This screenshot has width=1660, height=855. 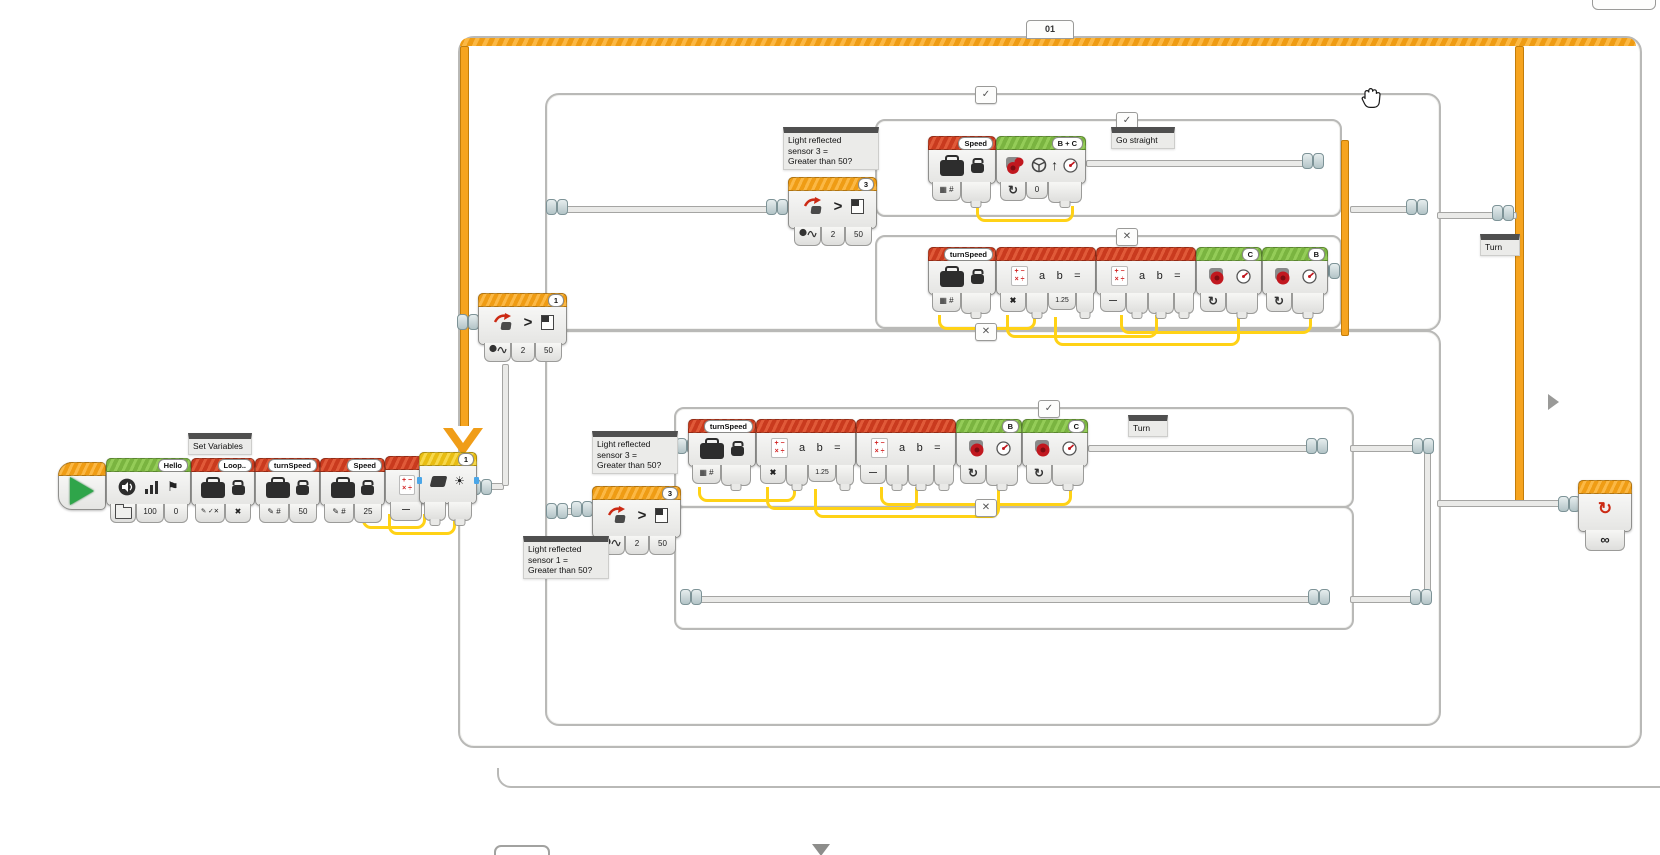 I want to click on loop-end-mode-infinite: ∞, so click(x=1605, y=540).